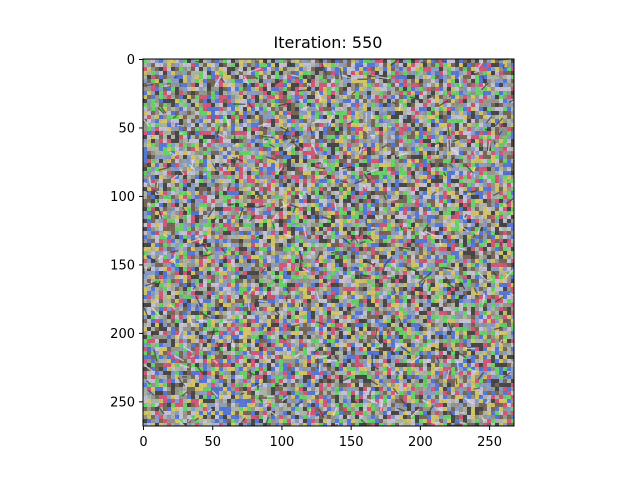  I want to click on chart-title: Iteration: 550, so click(328, 42).